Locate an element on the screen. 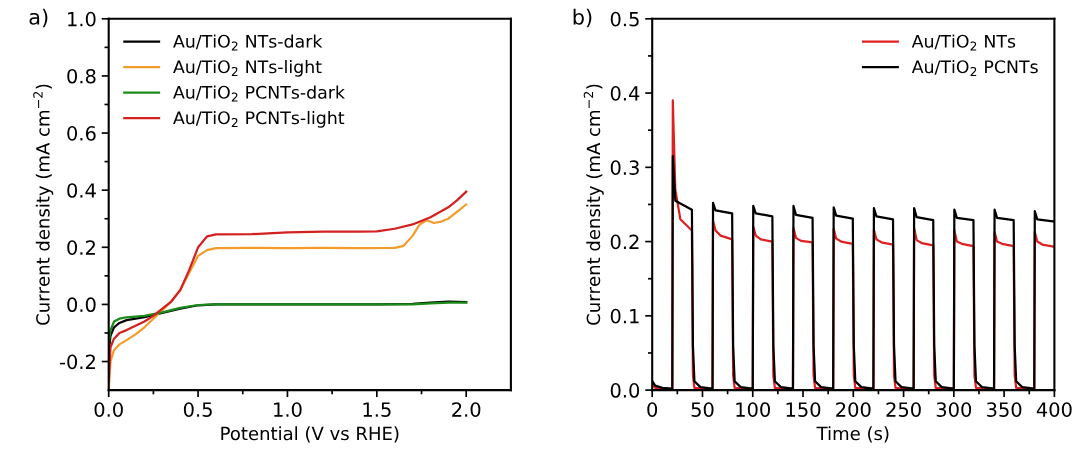 This screenshot has width=1087, height=470. x-tick-label: 300 is located at coordinates (954, 409).